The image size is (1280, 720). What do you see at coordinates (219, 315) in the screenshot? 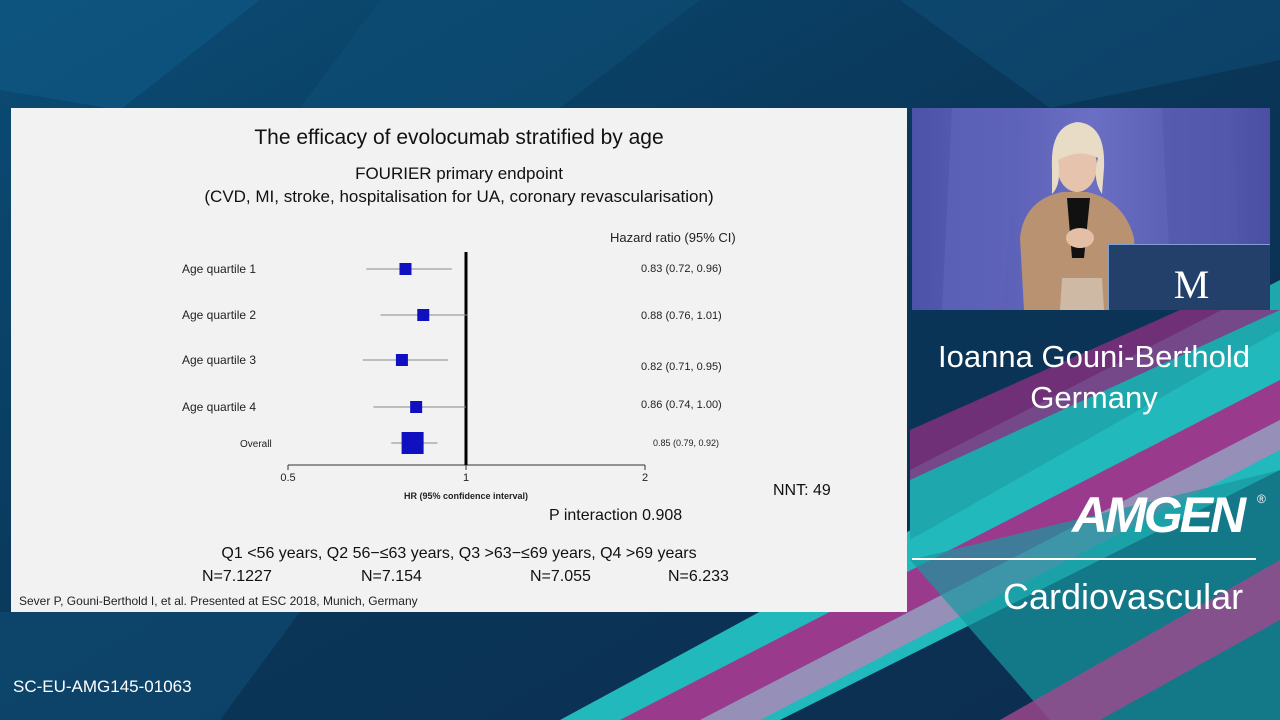
I see `row-label: Age quartile 2` at bounding box center [219, 315].